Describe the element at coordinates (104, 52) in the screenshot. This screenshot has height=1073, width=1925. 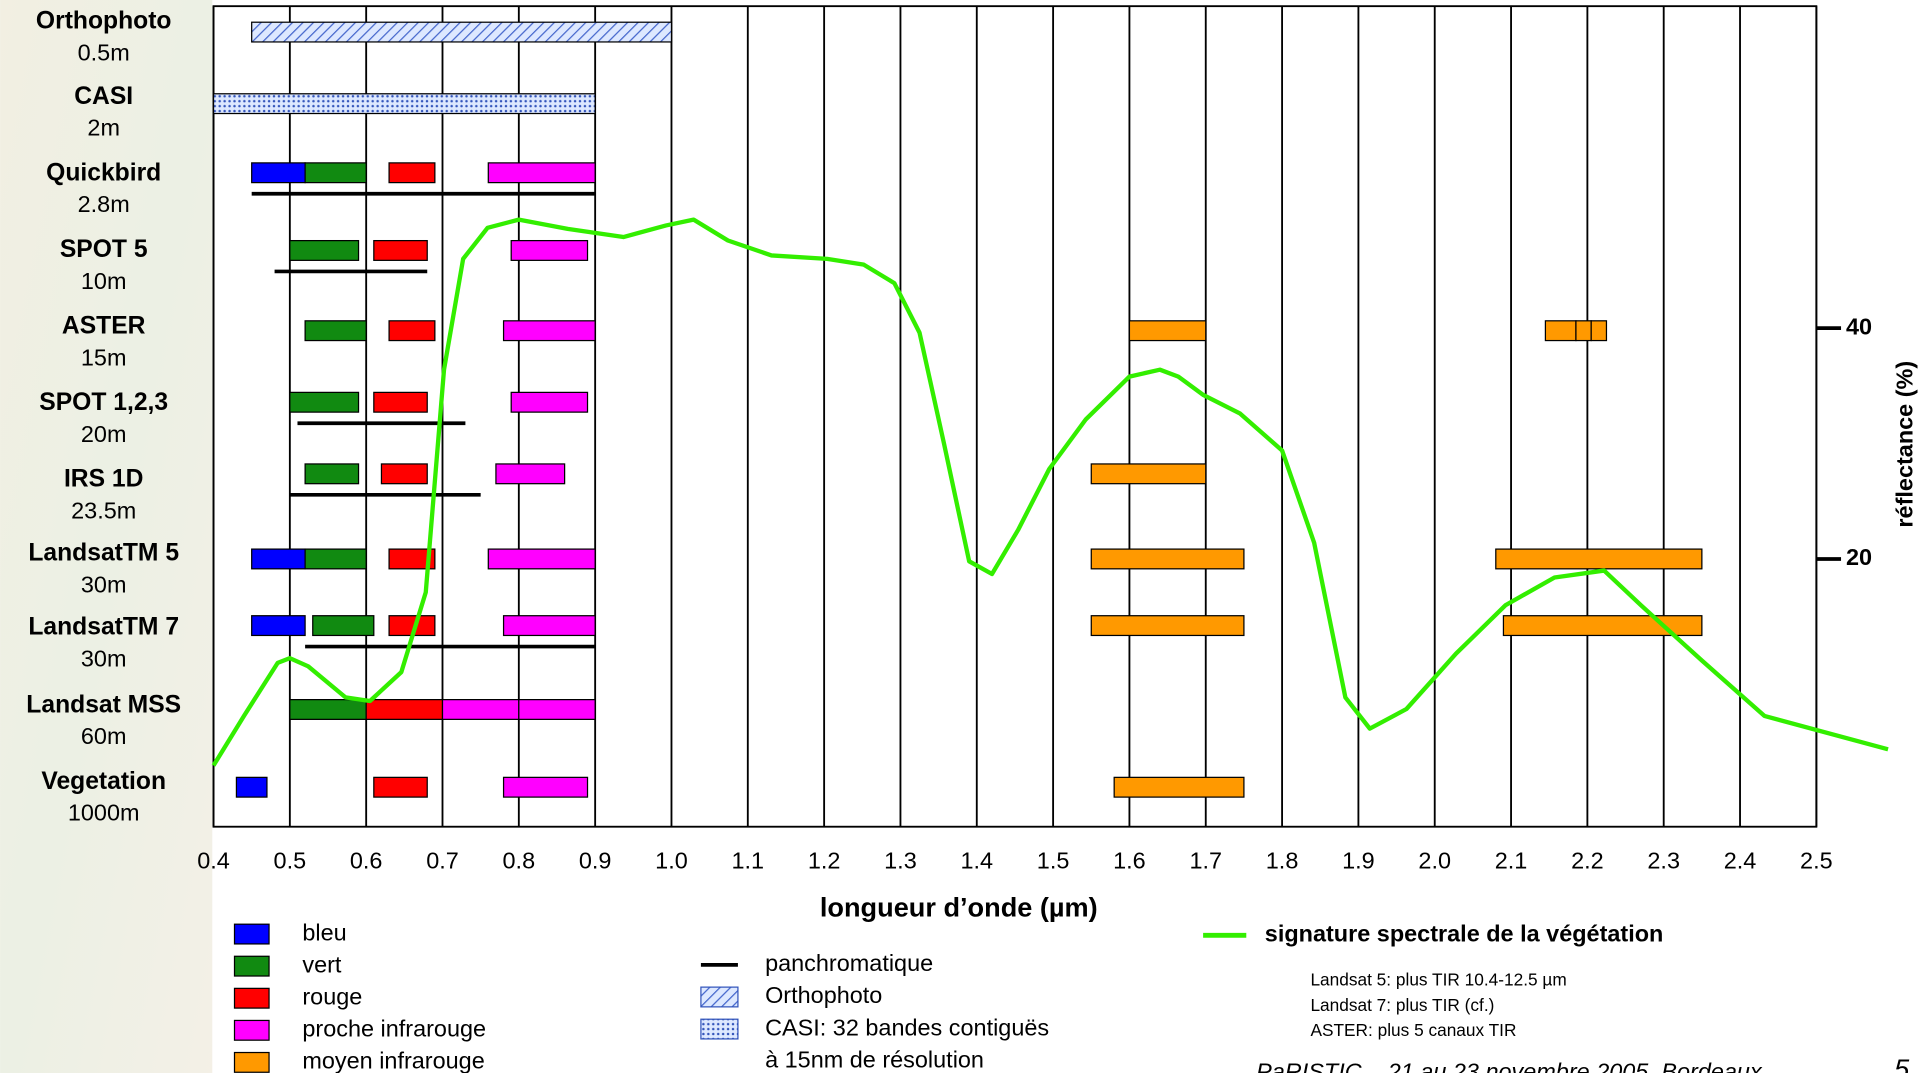
I see `row-resolution: 0.5m` at that location.